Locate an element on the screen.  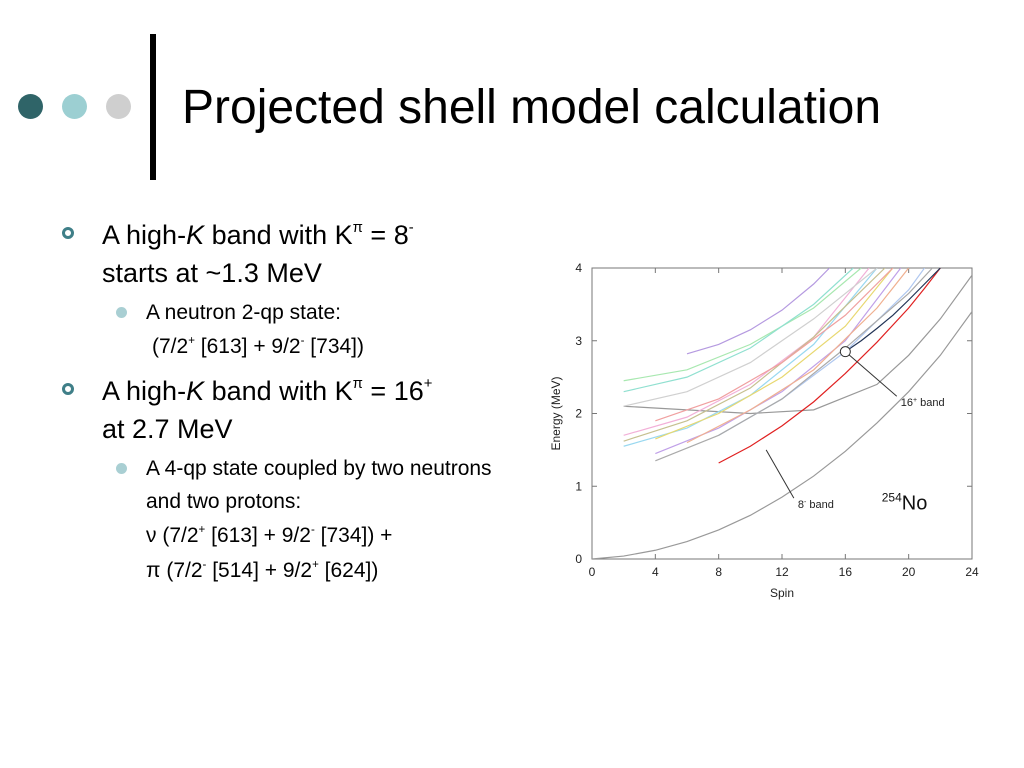
nu-symbol: ν is located at coordinates (151, 535).